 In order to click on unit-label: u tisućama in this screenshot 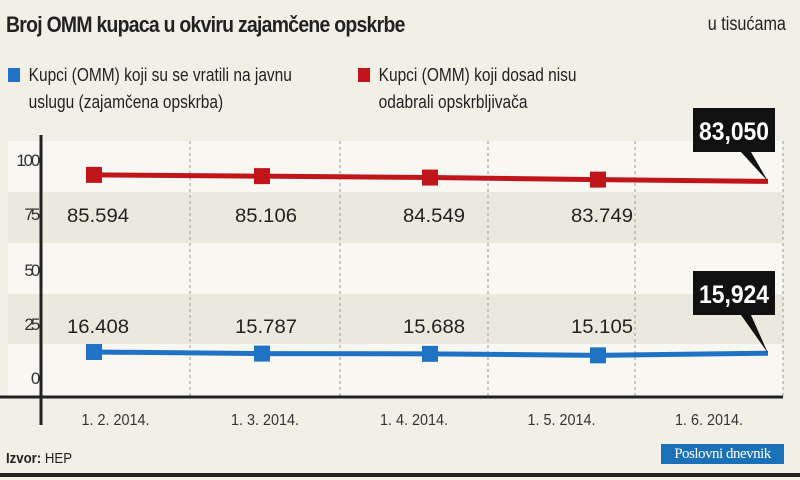, I will do `click(746, 24)`.